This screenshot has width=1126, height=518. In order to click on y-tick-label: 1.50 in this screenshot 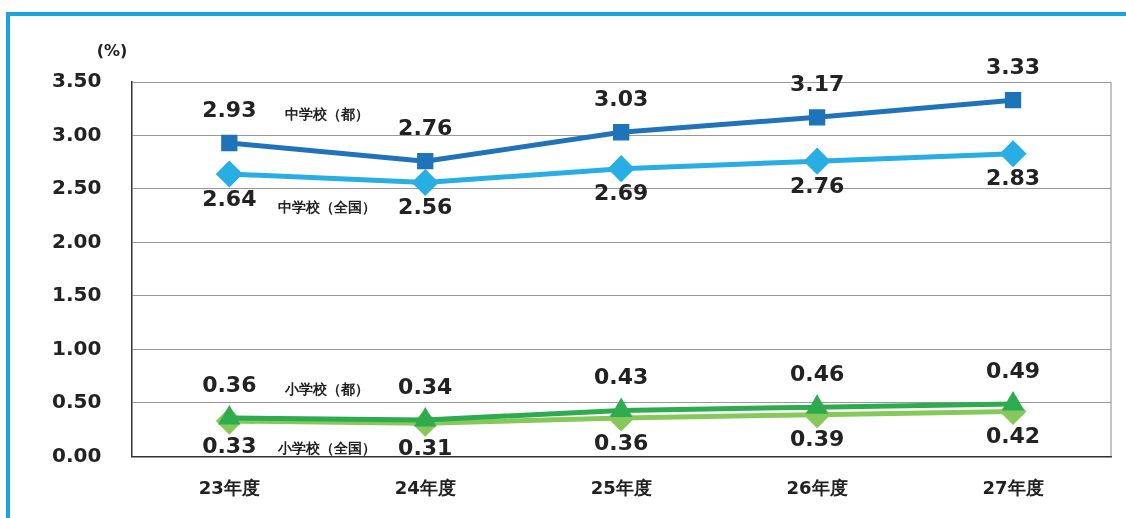, I will do `click(76, 294)`.